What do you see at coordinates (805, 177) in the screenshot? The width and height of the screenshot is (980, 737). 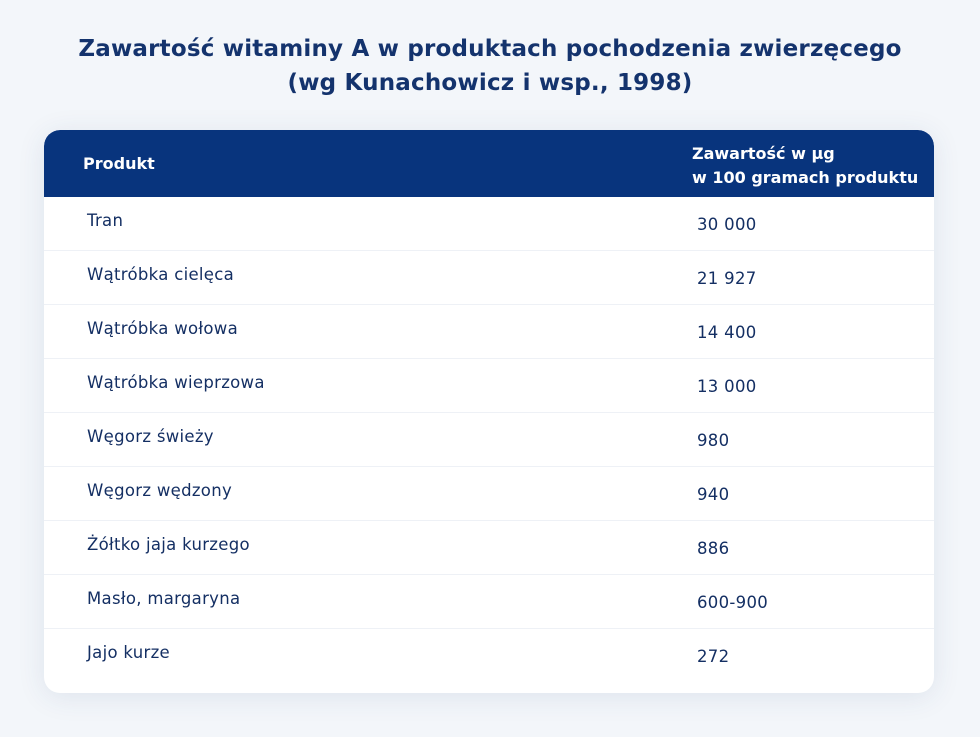 I see `column-header-value-line-2: w 100 gramach produktu` at bounding box center [805, 177].